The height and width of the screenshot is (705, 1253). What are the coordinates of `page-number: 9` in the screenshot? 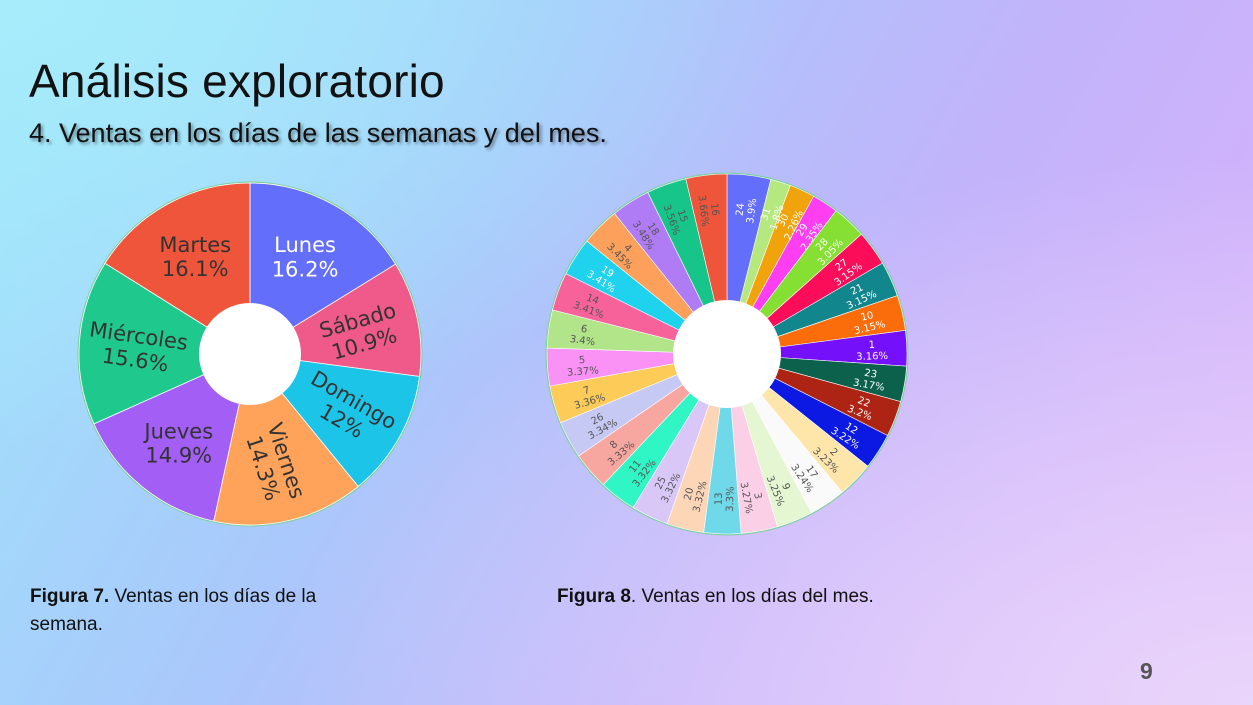 It's located at (1146, 671).